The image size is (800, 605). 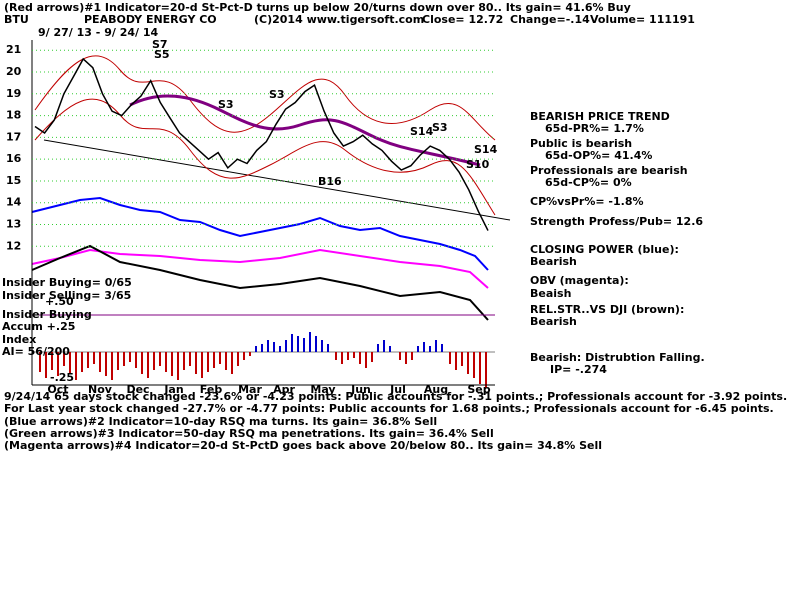 I want to click on company: PEABODY ENERGY CO, so click(x=150, y=19).